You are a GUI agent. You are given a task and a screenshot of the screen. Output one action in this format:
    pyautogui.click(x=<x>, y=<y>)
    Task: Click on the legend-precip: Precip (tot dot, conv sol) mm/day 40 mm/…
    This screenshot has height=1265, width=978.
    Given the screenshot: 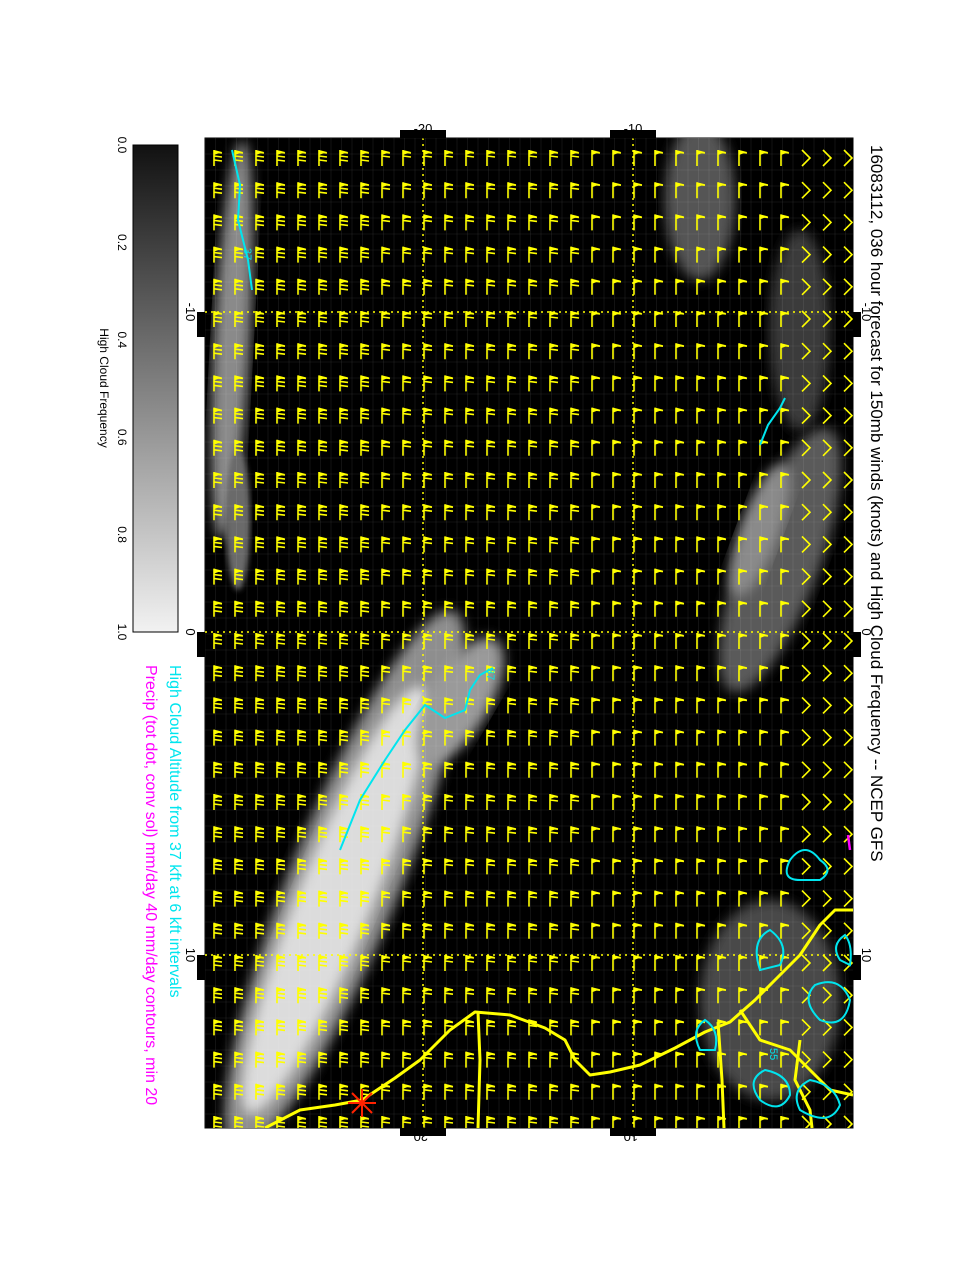 What is the action you would take?
    pyautogui.click(x=150, y=885)
    